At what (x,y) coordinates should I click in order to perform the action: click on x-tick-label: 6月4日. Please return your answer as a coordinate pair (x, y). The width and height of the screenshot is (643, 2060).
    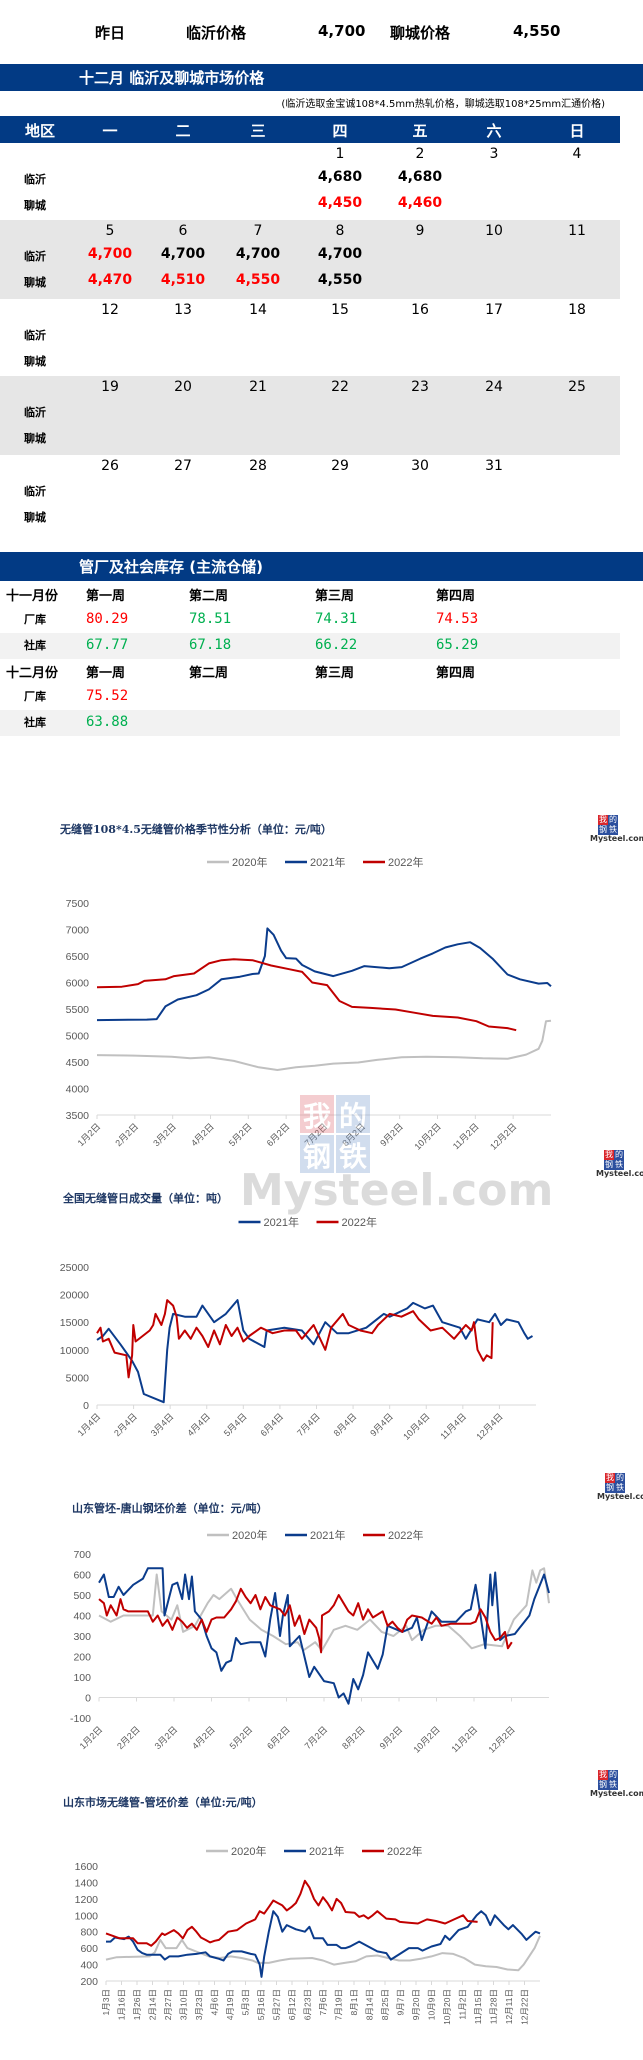
    Looking at the image, I should click on (271, 1424).